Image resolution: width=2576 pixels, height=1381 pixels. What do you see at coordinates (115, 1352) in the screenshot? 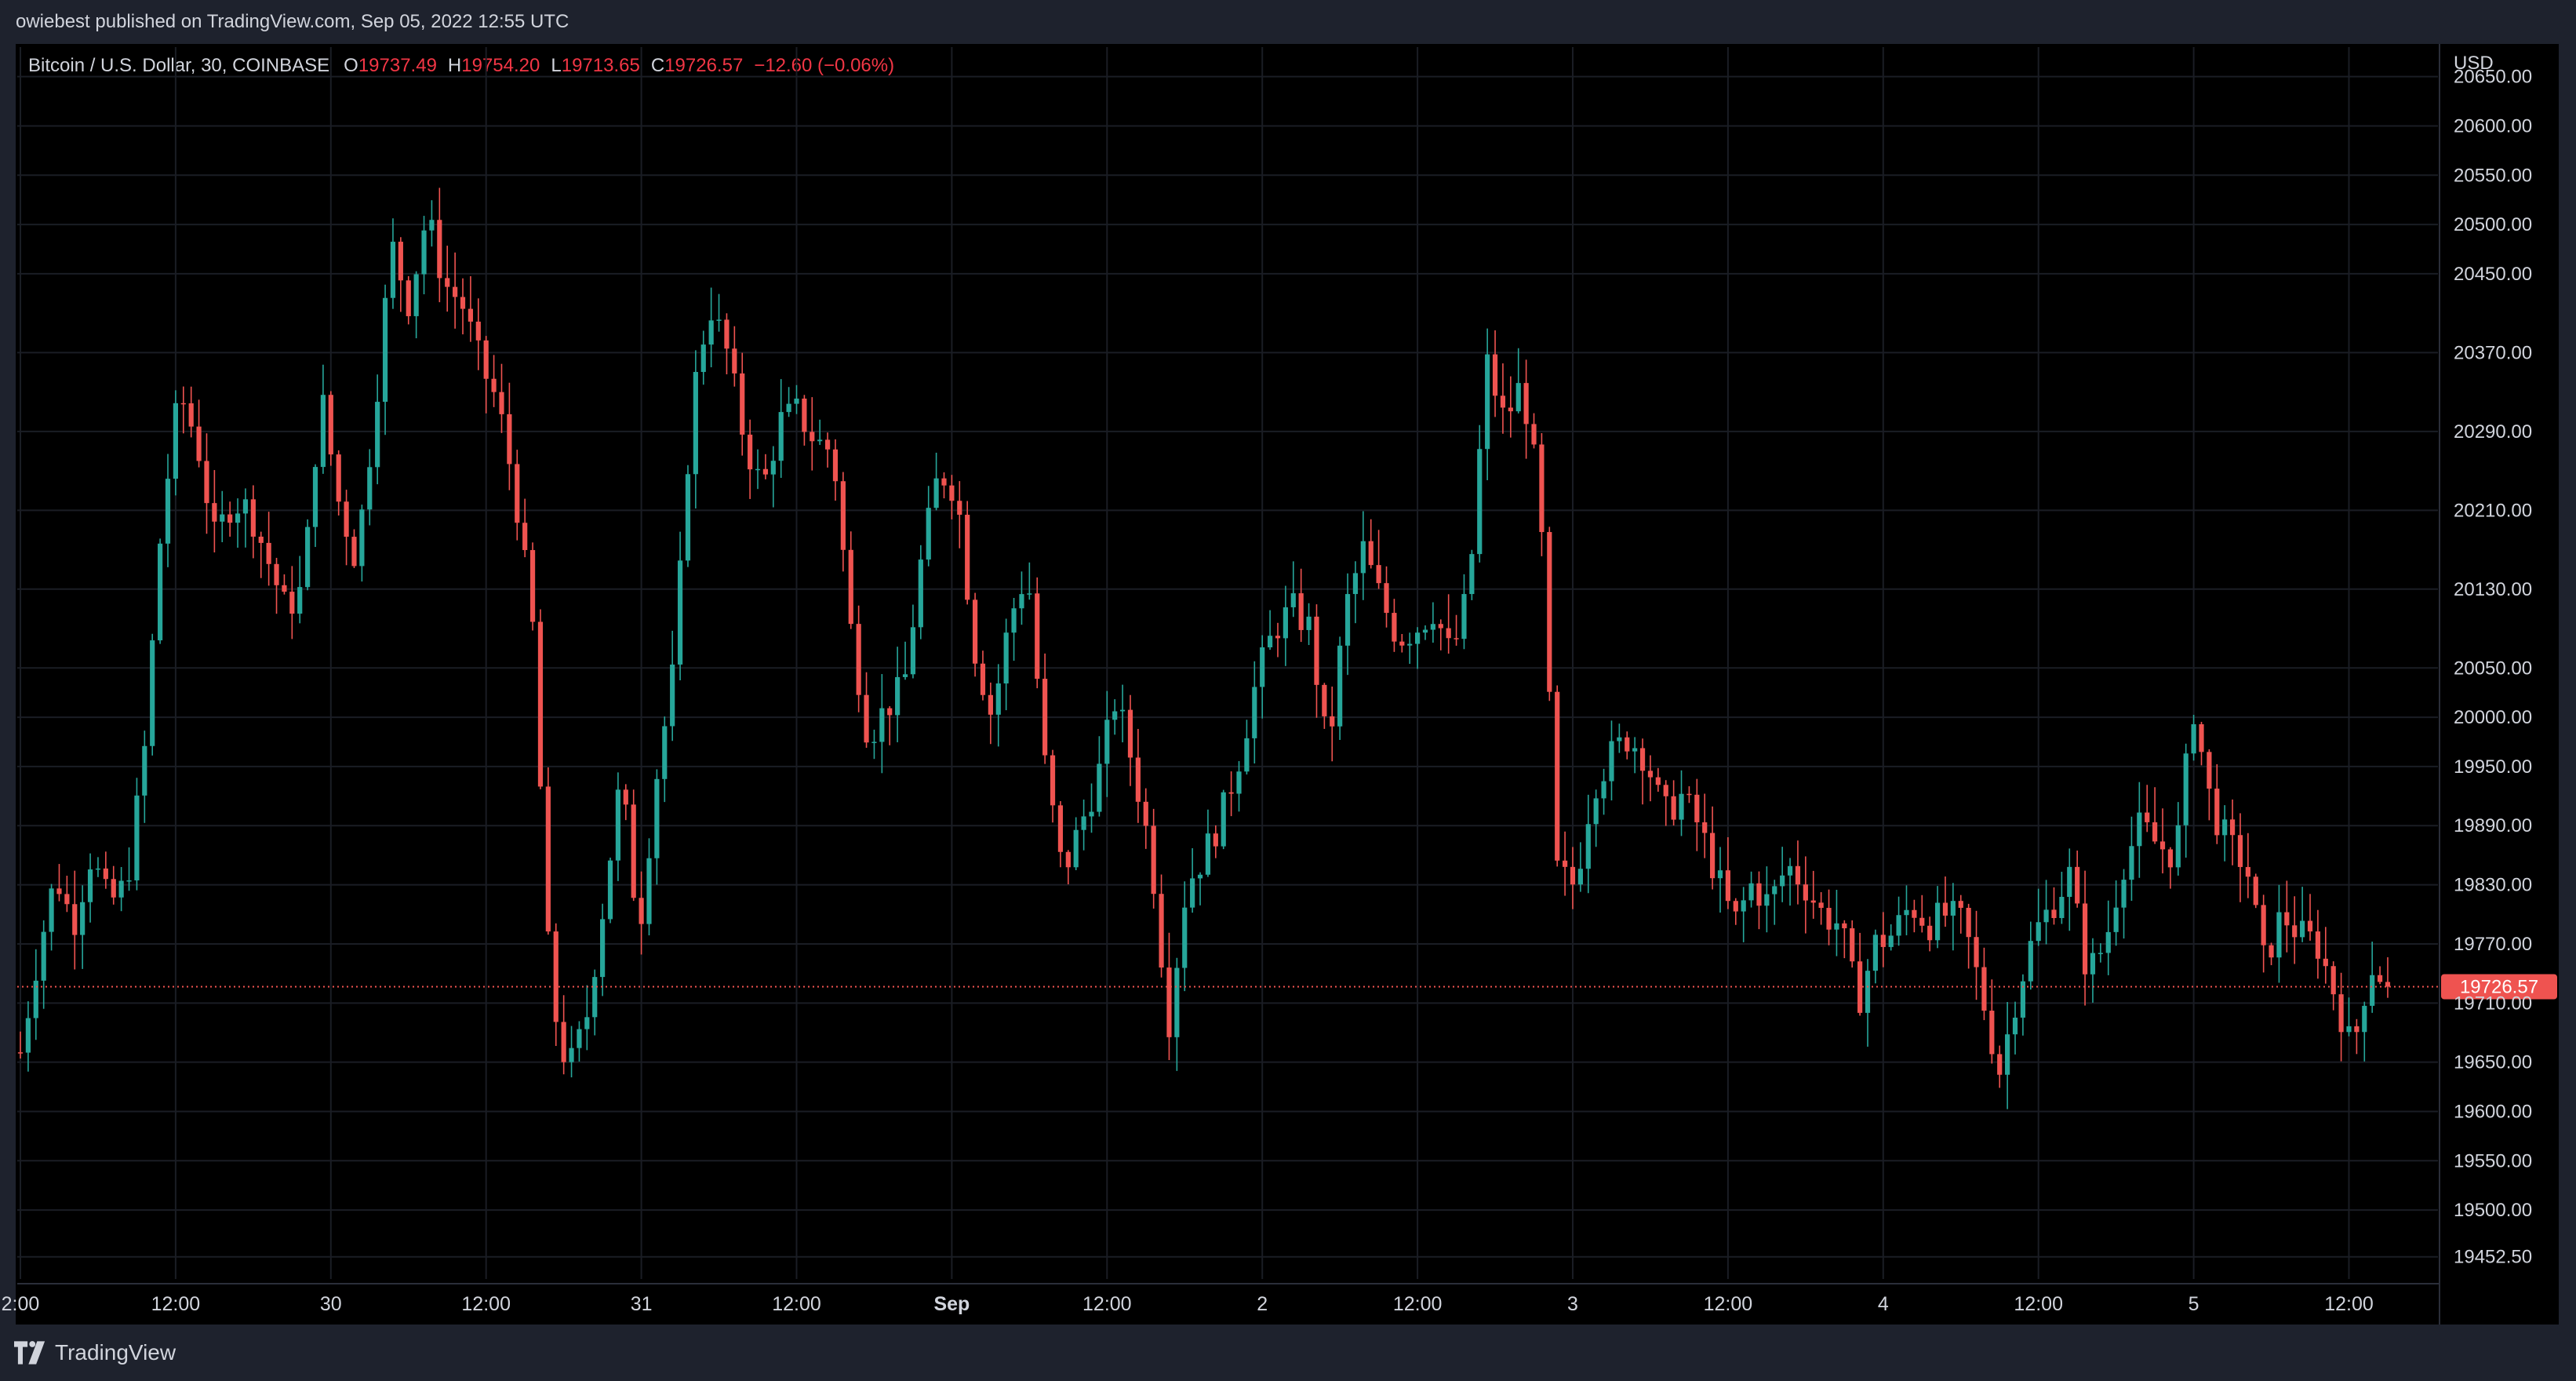
I see `tradingview-brand-text: TradingView` at bounding box center [115, 1352].